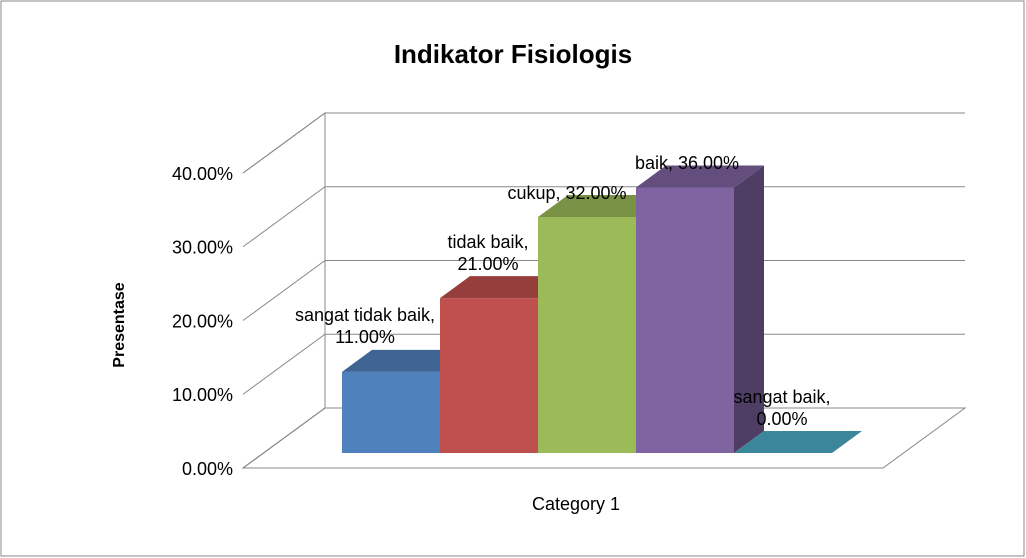 The image size is (1026, 558). Describe the element at coordinates (749, 309) in the screenshot. I see `bar-side` at that location.